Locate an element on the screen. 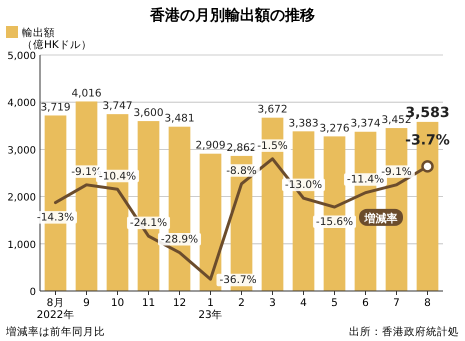 The width and height of the screenshot is (465, 341). data-label: -14.3% is located at coordinates (55, 218).